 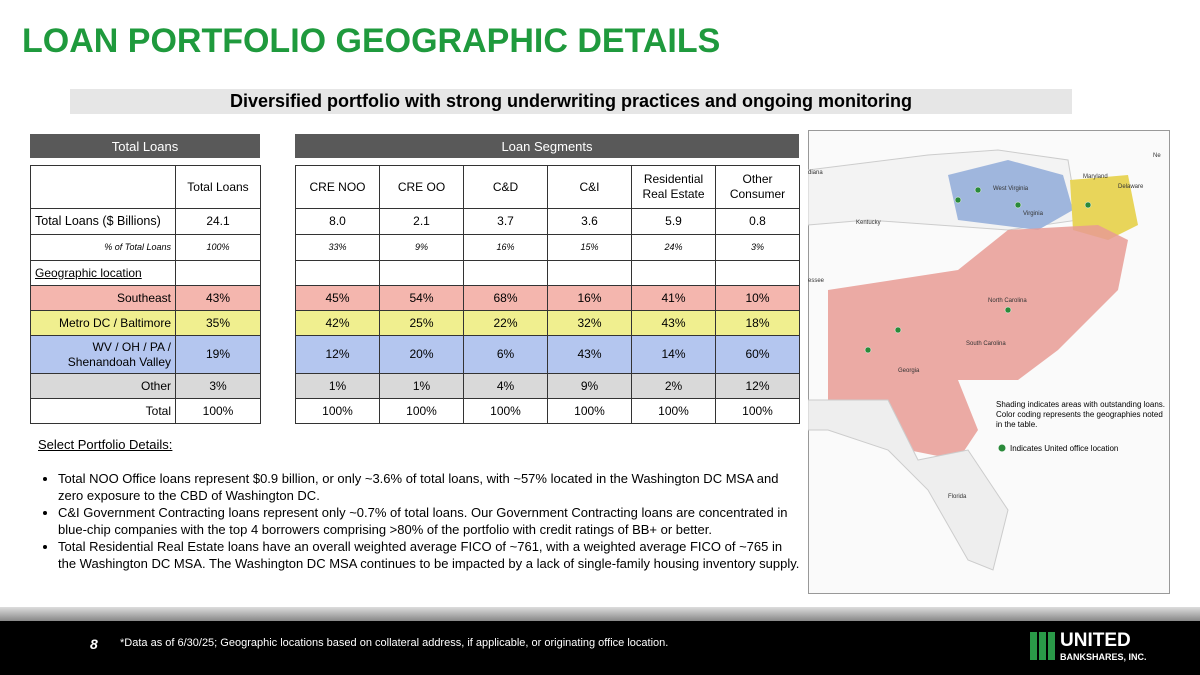 I want to click on state-label: Georgia, so click(x=909, y=371).